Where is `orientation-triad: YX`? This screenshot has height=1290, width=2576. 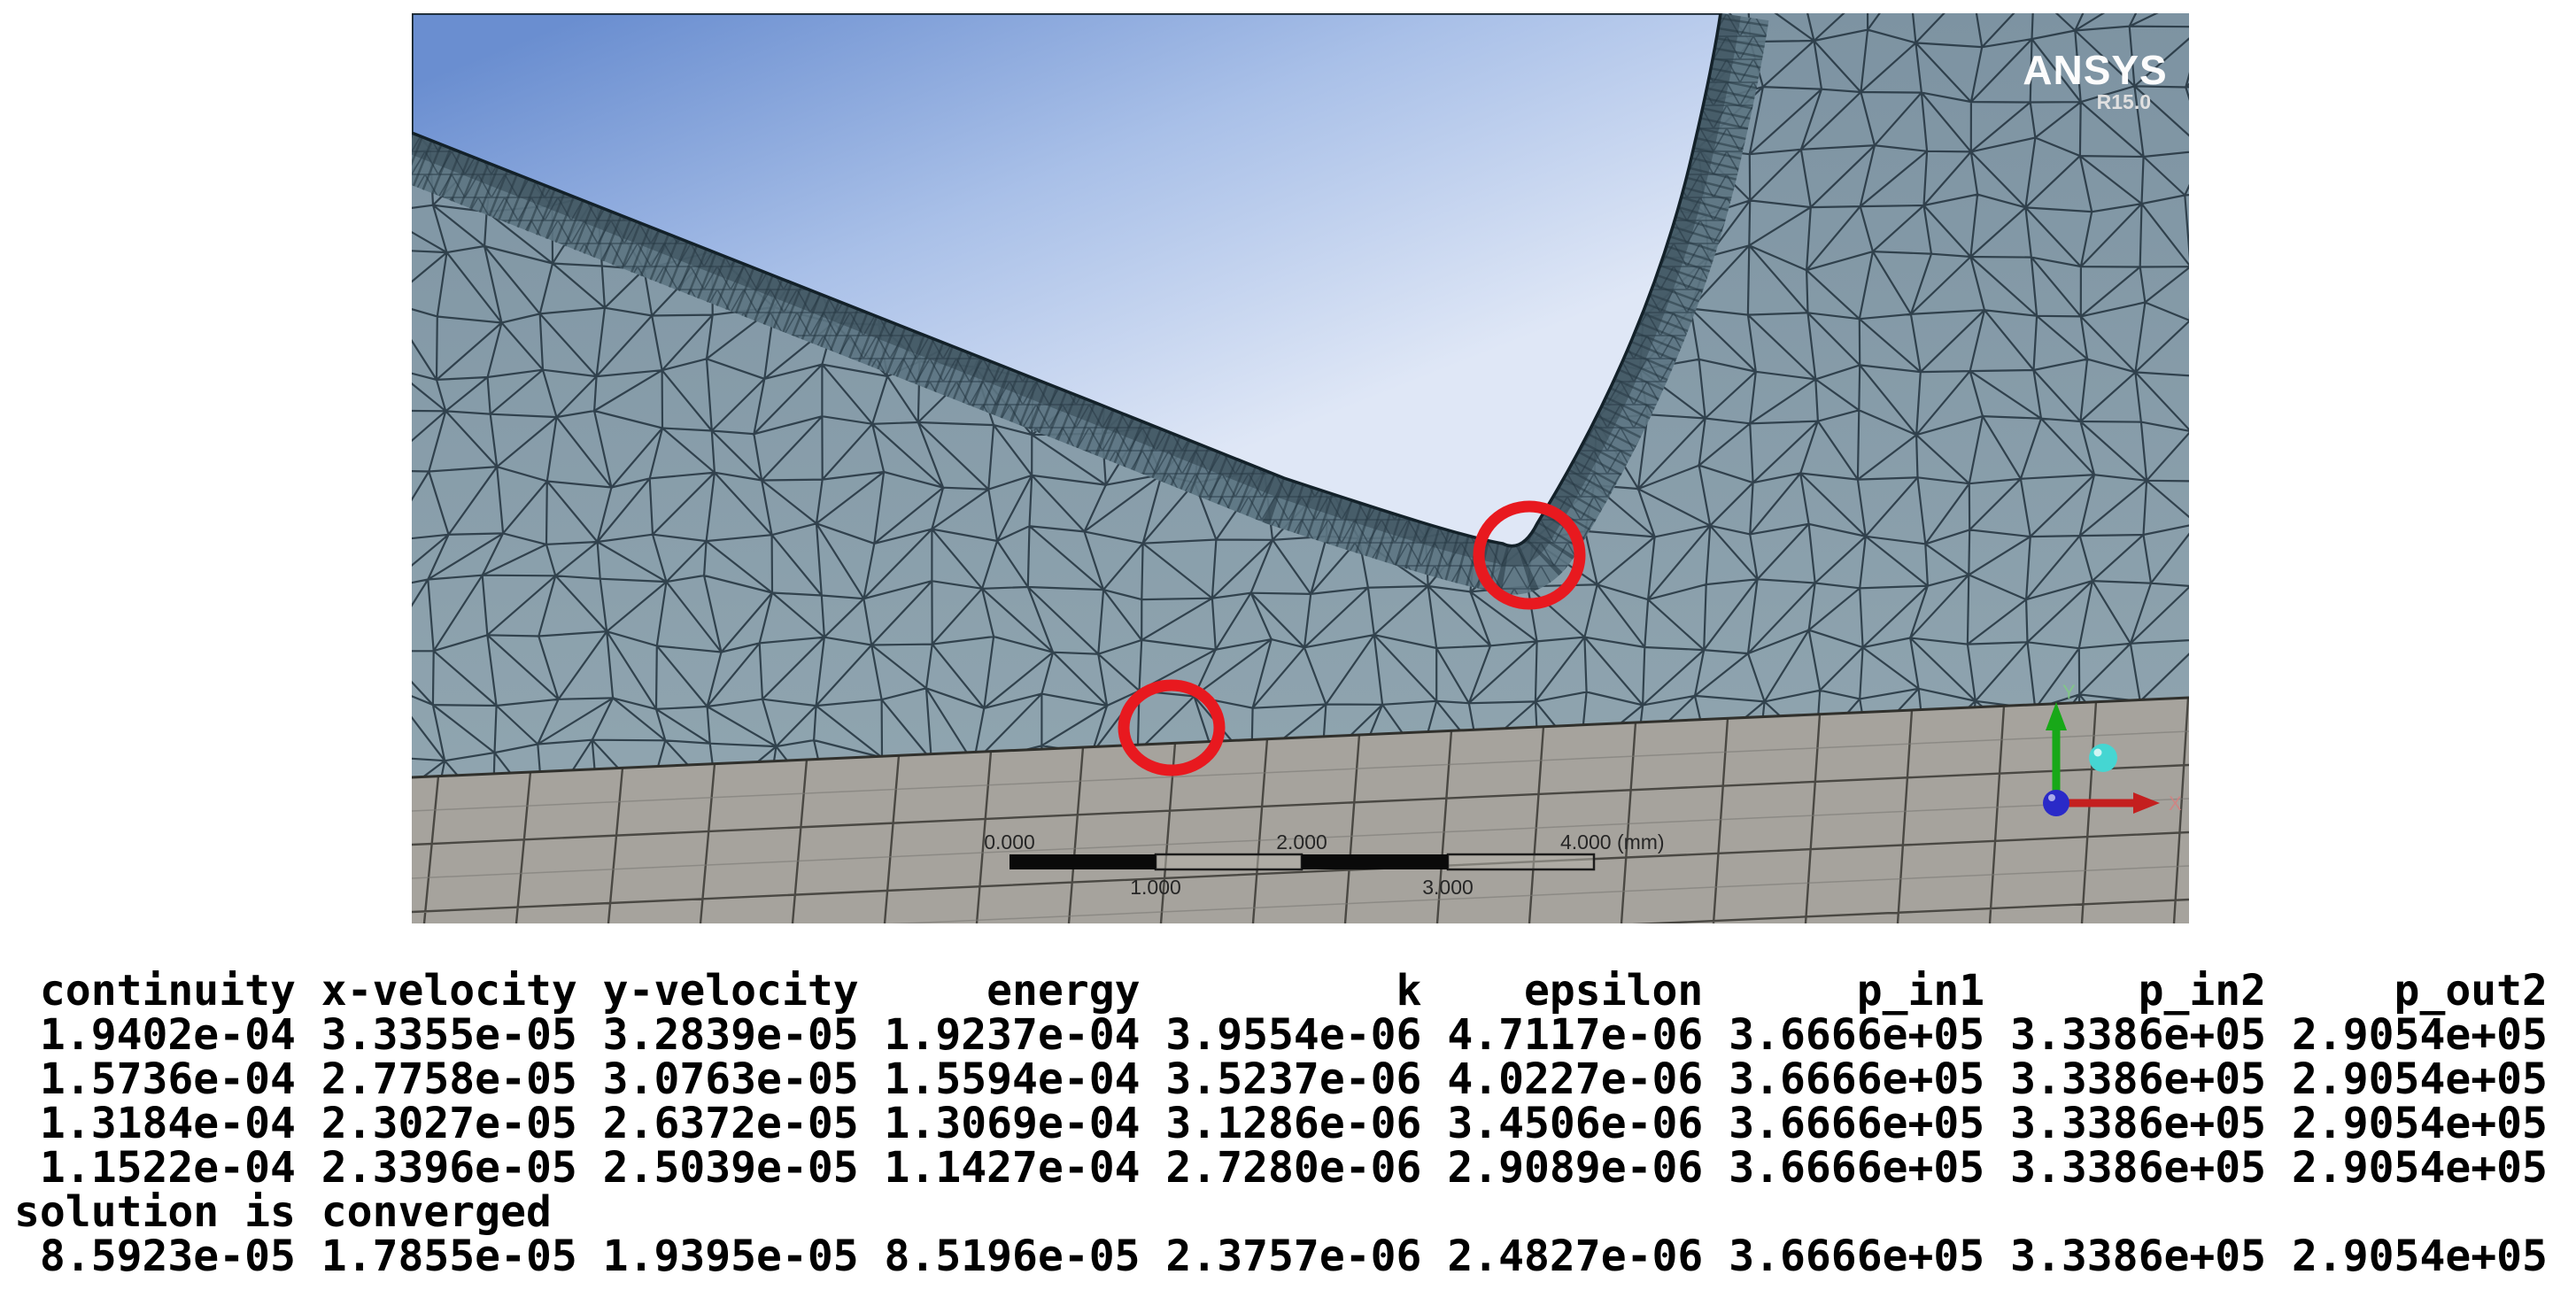 orientation-triad: YX is located at coordinates (2112, 748).